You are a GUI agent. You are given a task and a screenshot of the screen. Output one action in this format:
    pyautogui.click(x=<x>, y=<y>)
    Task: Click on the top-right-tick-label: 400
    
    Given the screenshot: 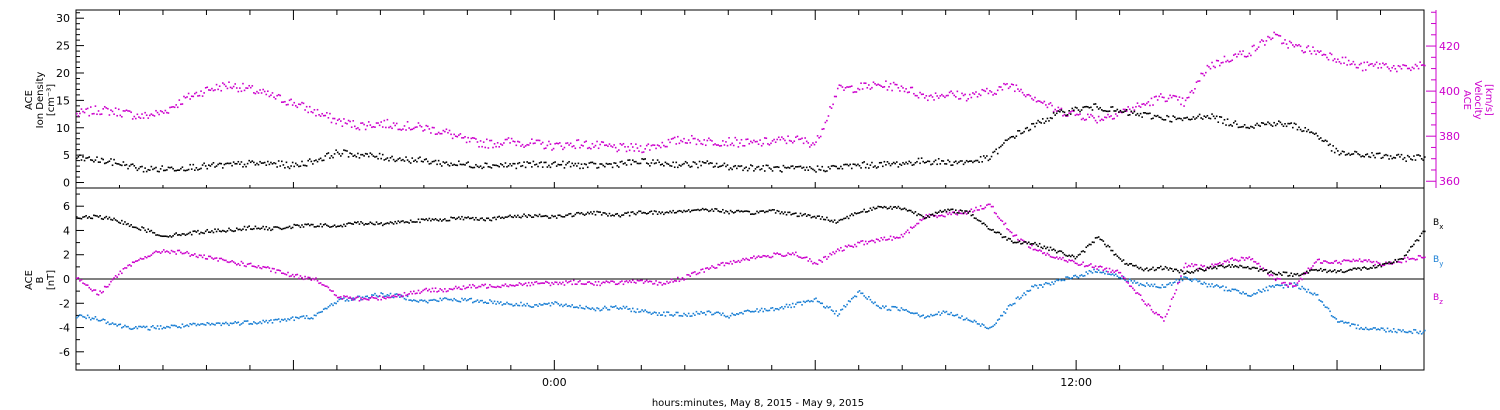 What is the action you would take?
    pyautogui.click(x=1449, y=91)
    